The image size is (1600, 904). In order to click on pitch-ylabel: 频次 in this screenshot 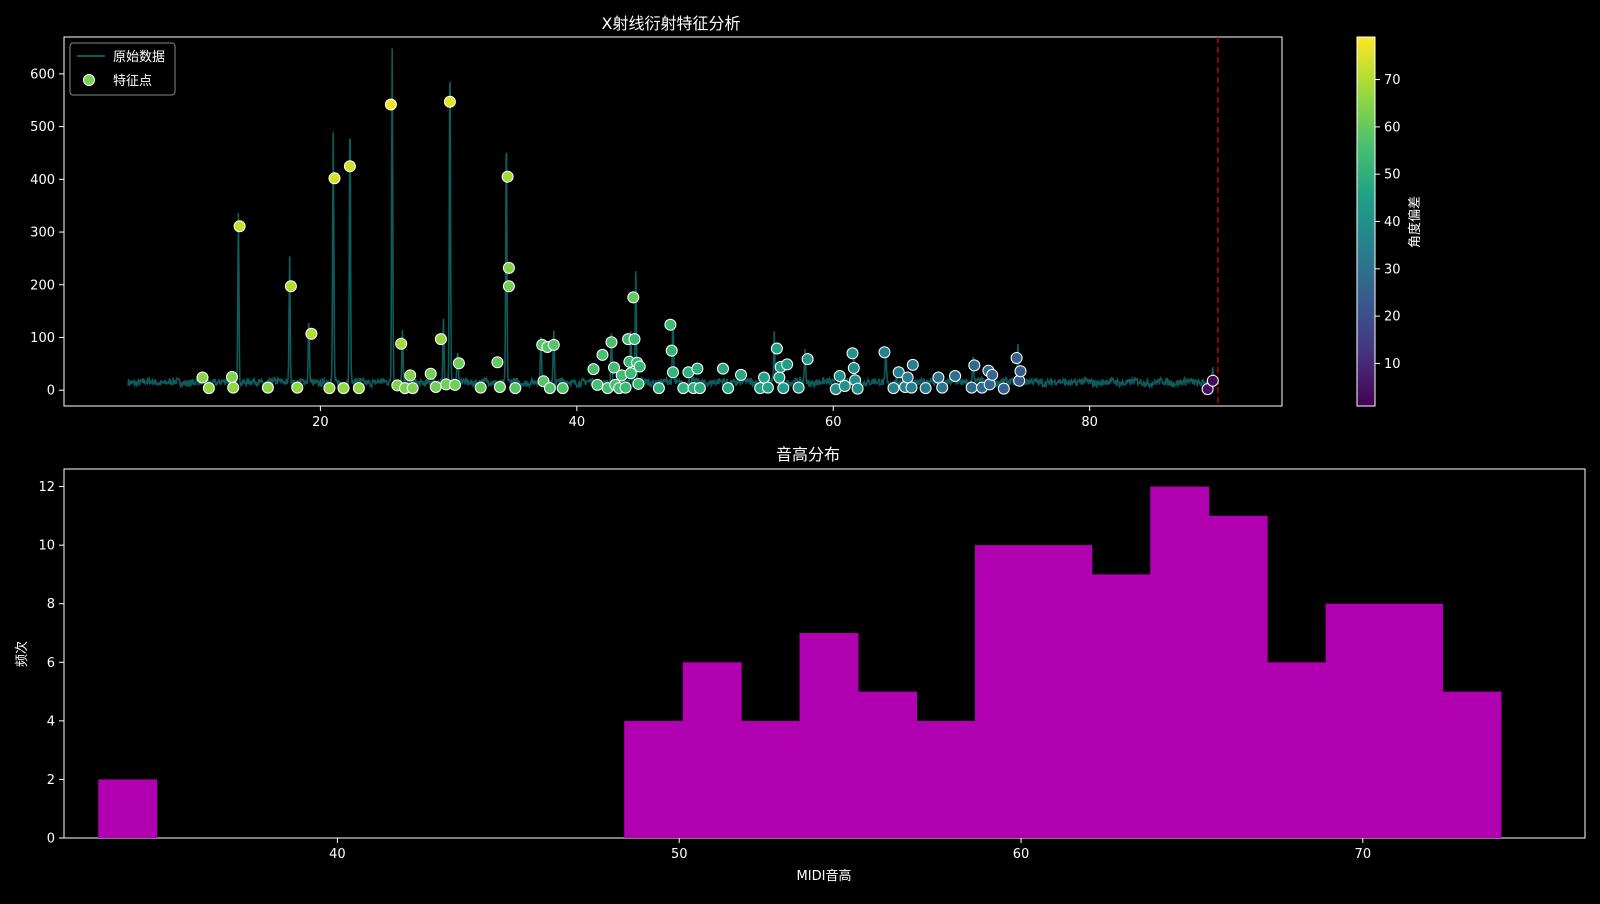, I will do `click(22, 654)`.